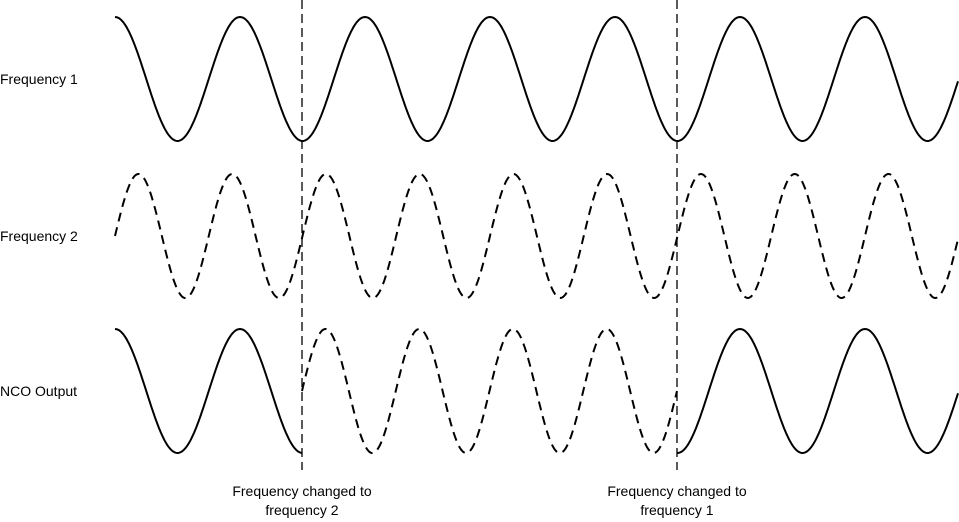  Describe the element at coordinates (302, 501) in the screenshot. I see `annotation-change-to-frequency-2: Frequency changed to frequency 2` at that location.